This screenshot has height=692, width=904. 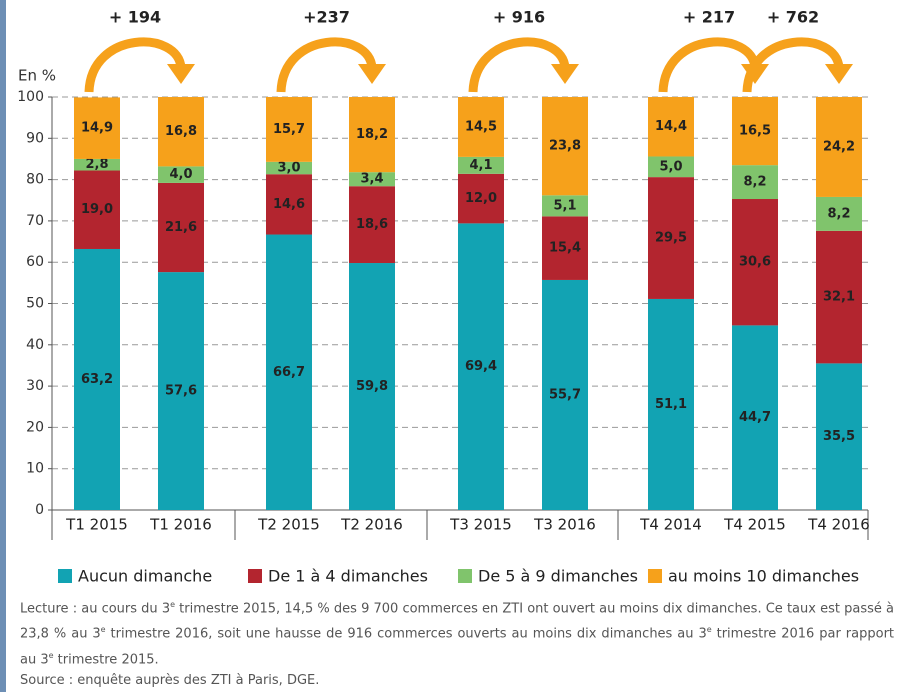 I want to click on value-label: 59,8, so click(x=372, y=386).